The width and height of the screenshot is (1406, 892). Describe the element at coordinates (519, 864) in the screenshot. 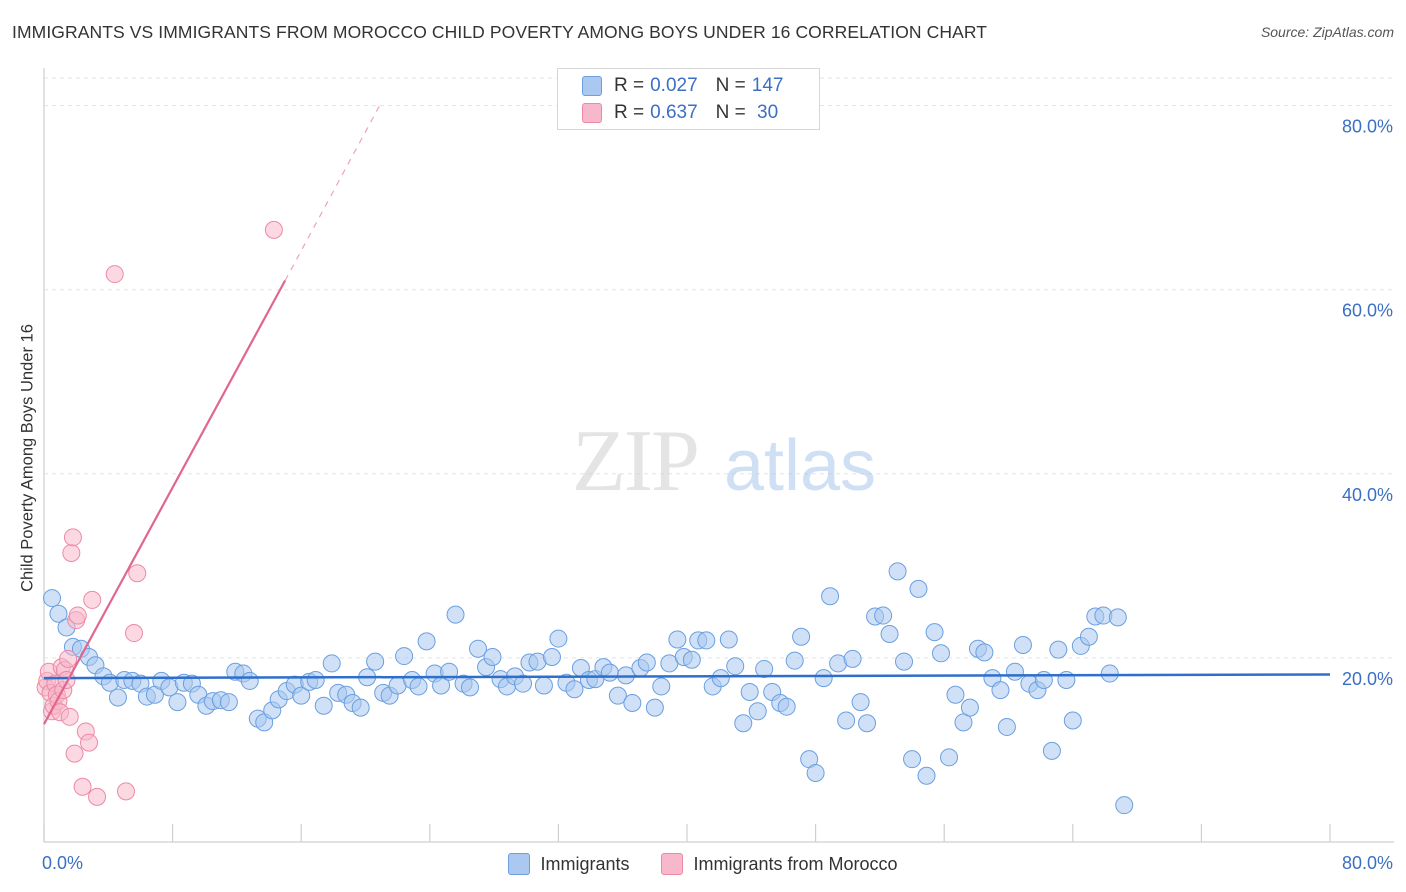

I see `series-swatch-blue` at that location.